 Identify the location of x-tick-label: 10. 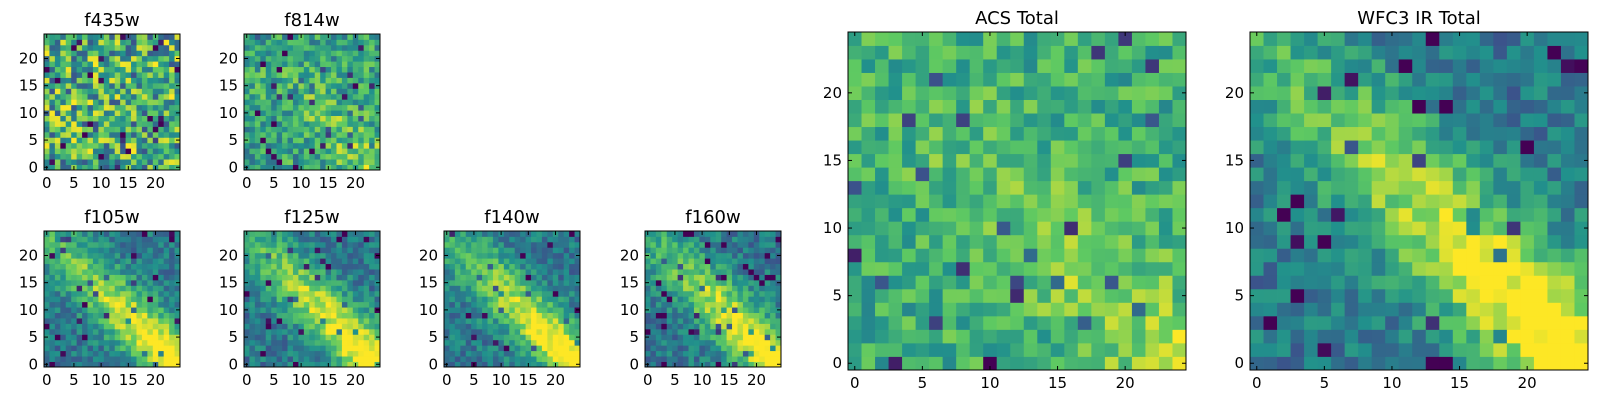
(301, 380).